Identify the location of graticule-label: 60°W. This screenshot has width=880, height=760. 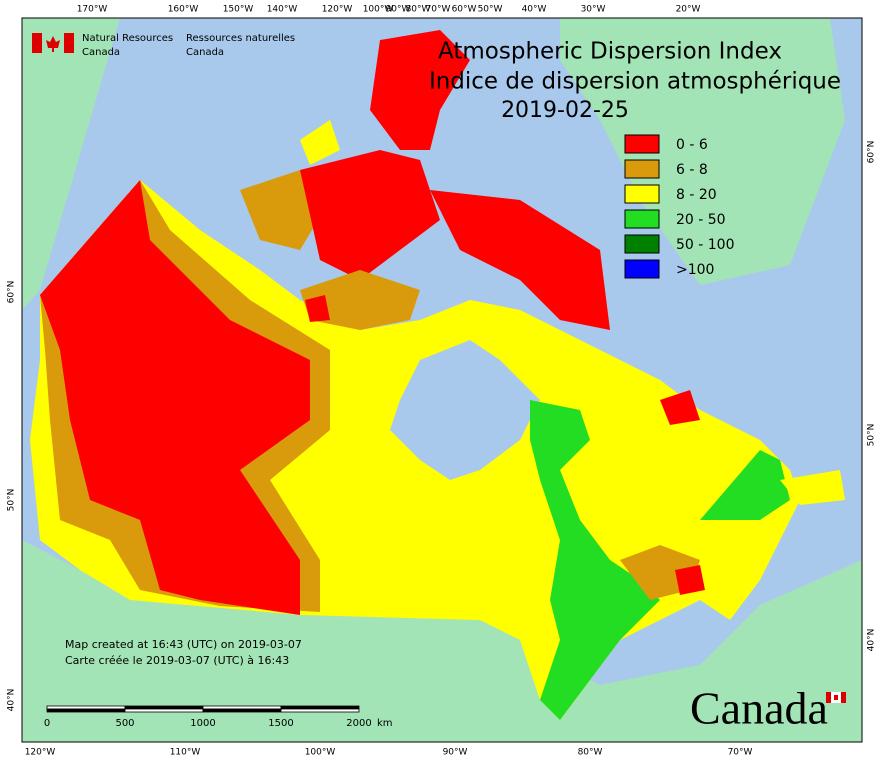
(464, 10).